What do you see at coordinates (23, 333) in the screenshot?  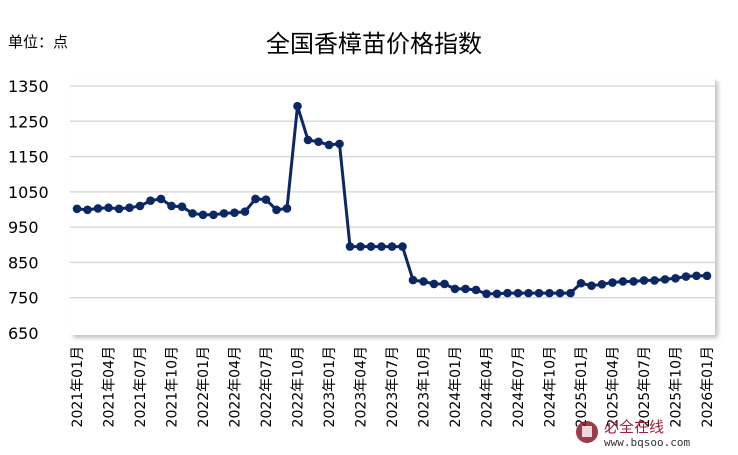 I see `y-tick-label: 650` at bounding box center [23, 333].